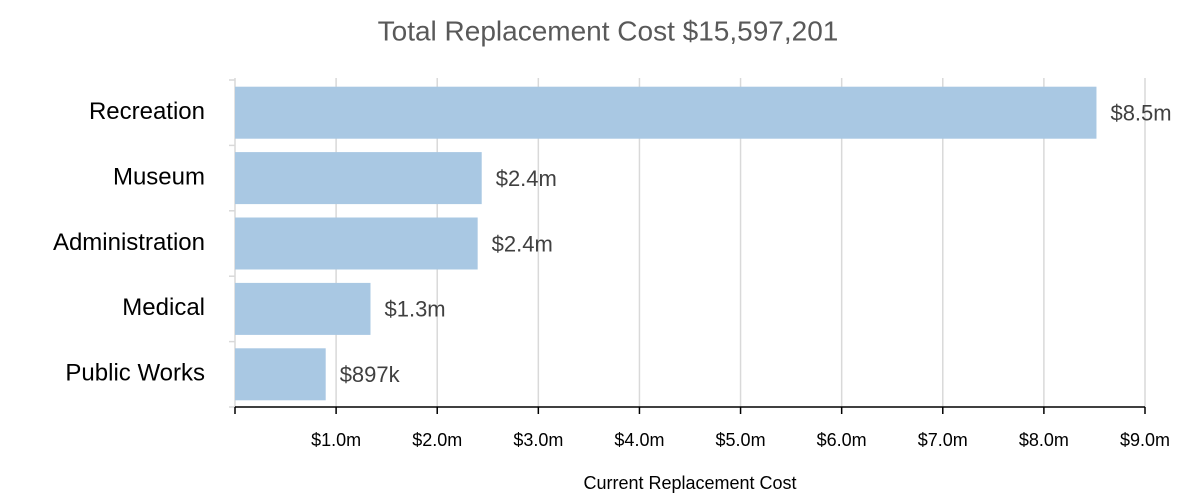 This screenshot has height=496, width=1194. What do you see at coordinates (1145, 440) in the screenshot?
I see `x-tick-label: $9.0m` at bounding box center [1145, 440].